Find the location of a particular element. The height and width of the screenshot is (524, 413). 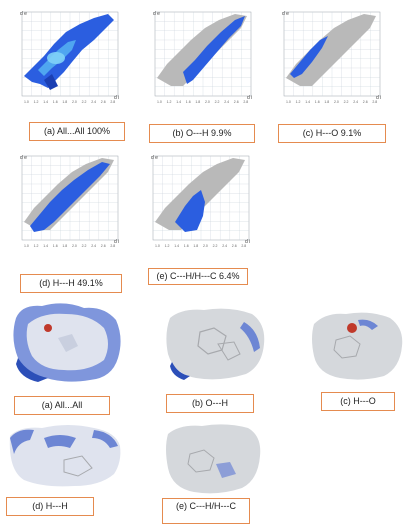

surface-e is located at coordinates (214, 458).